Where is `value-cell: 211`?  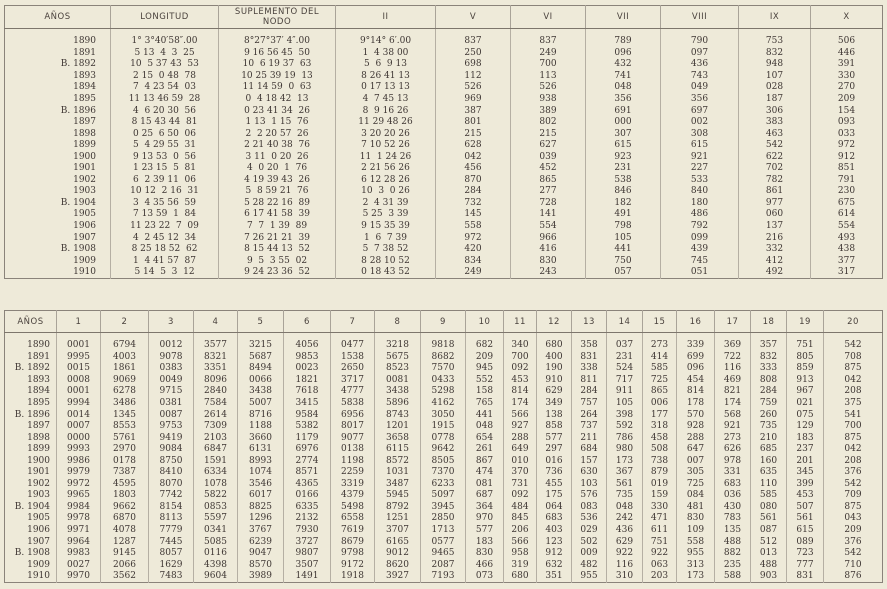
value-cell: 211 is located at coordinates (589, 438).